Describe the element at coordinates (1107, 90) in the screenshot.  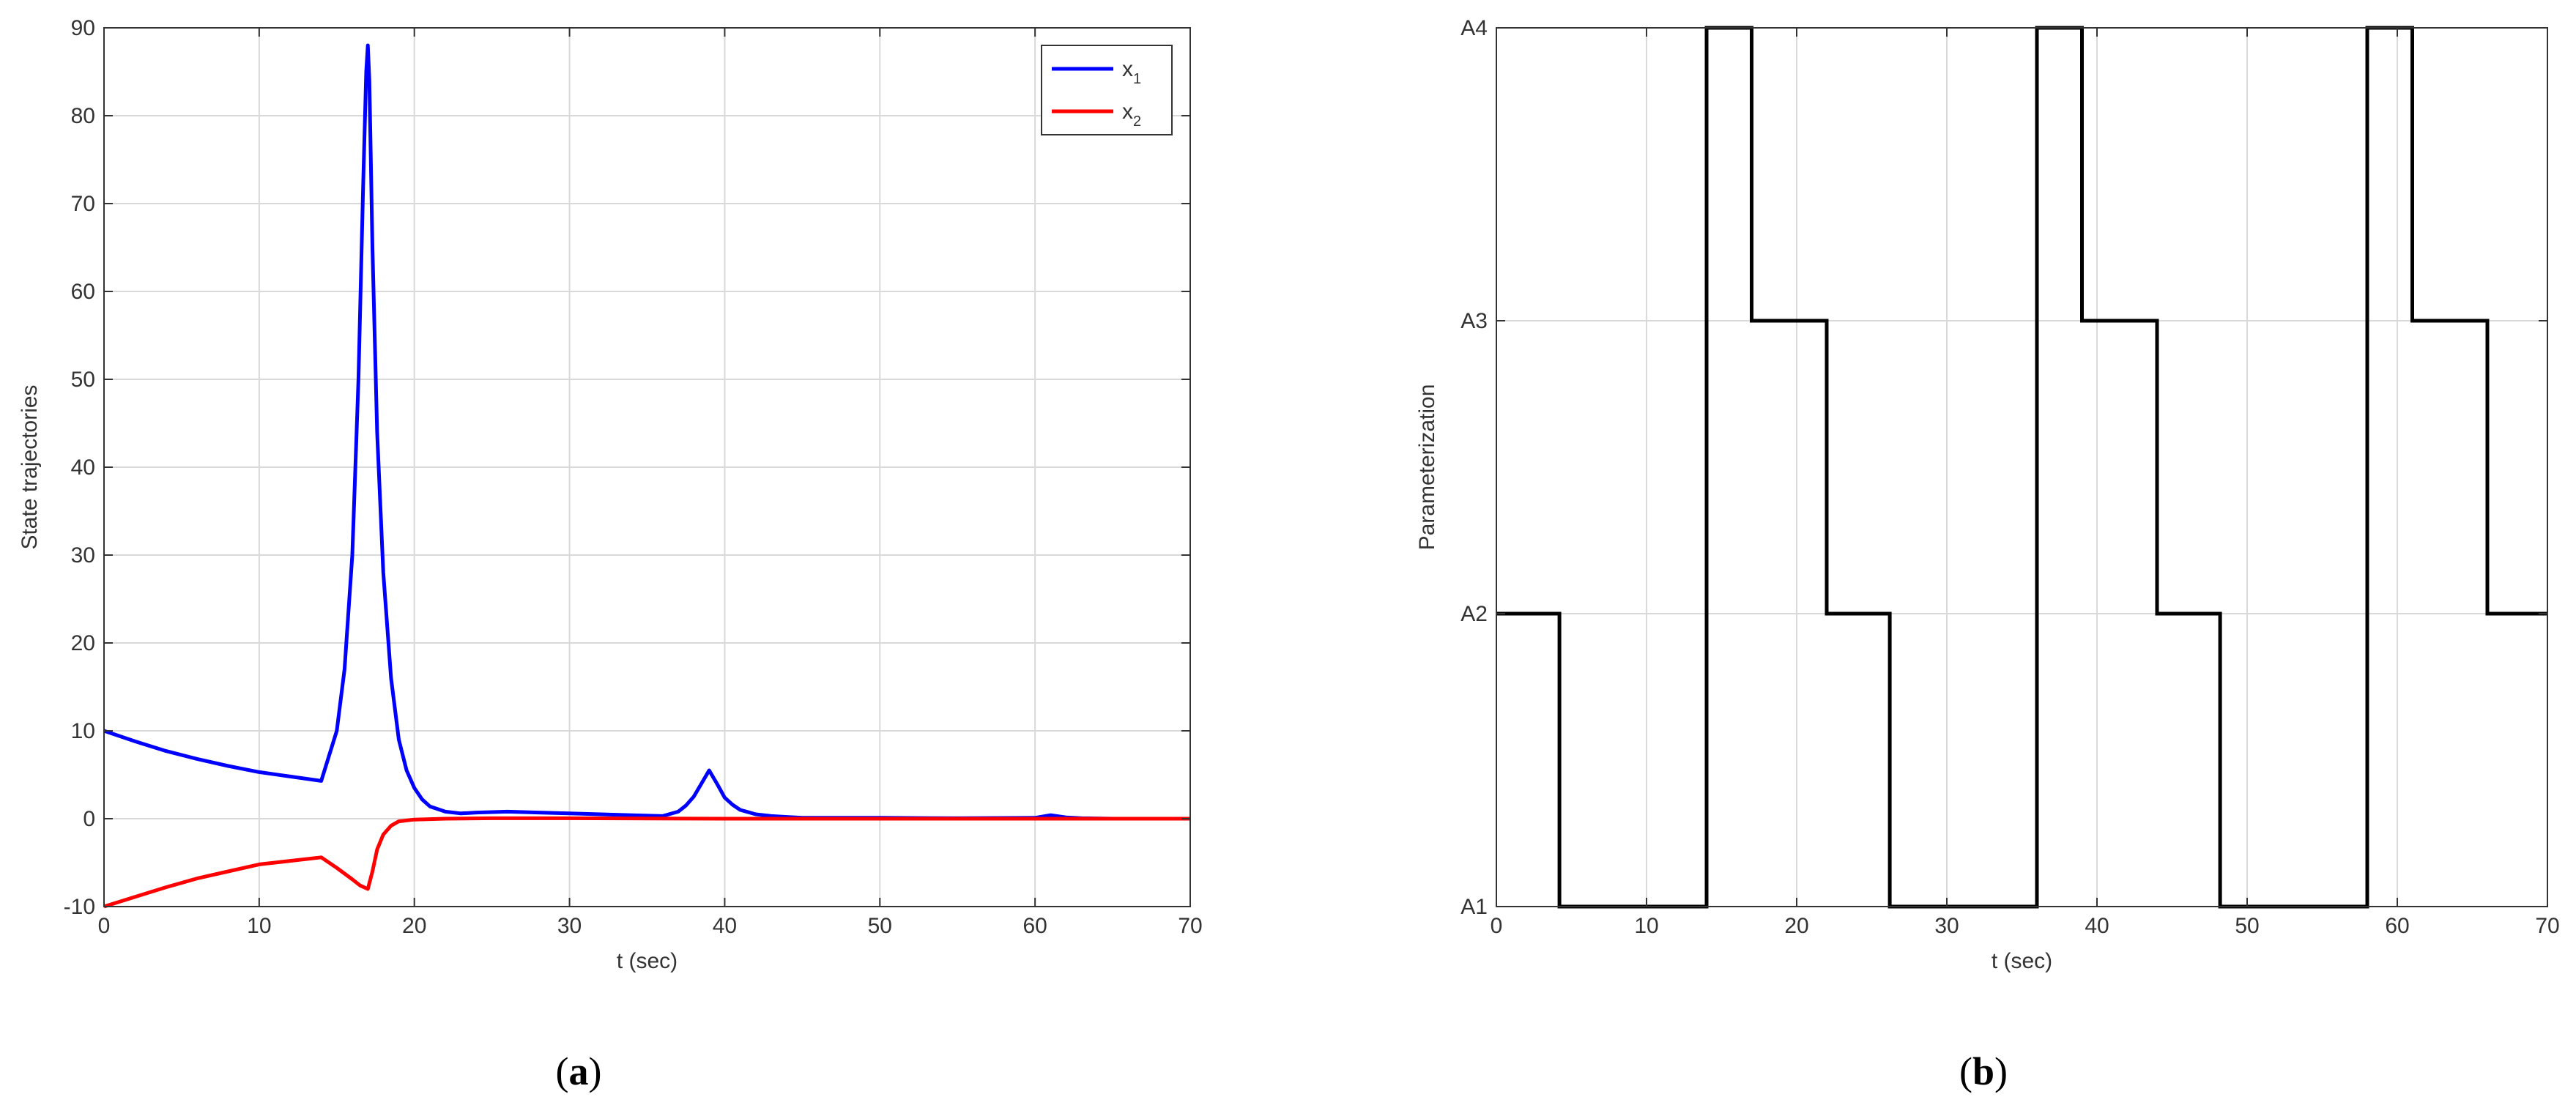
I see `legend-box` at that location.